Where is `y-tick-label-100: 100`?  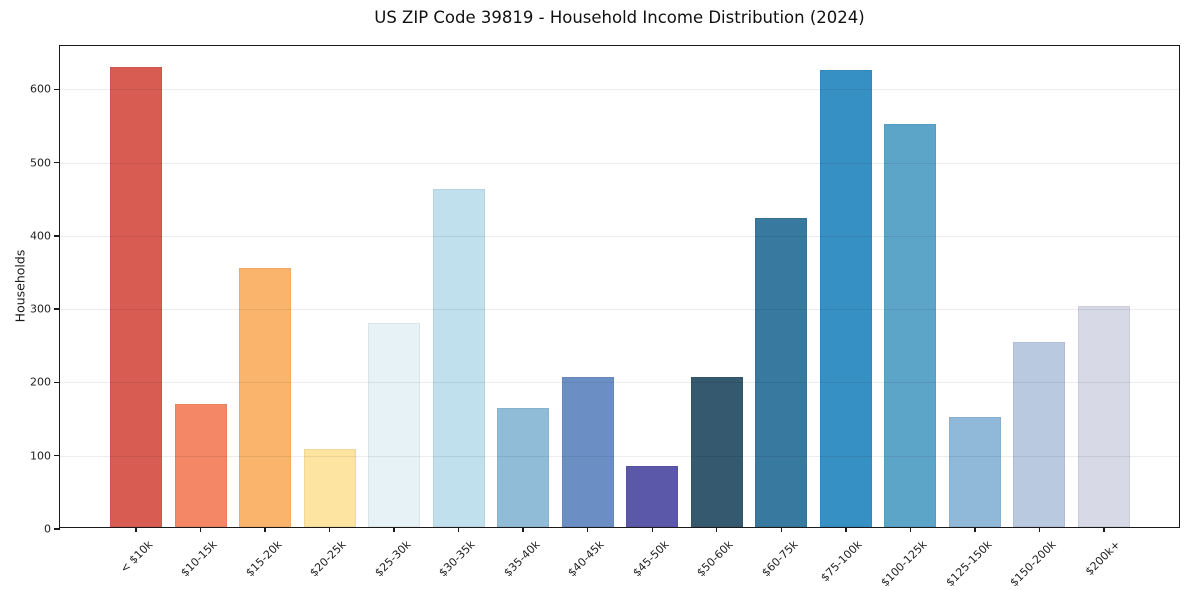 y-tick-label-100: 100 is located at coordinates (40, 456).